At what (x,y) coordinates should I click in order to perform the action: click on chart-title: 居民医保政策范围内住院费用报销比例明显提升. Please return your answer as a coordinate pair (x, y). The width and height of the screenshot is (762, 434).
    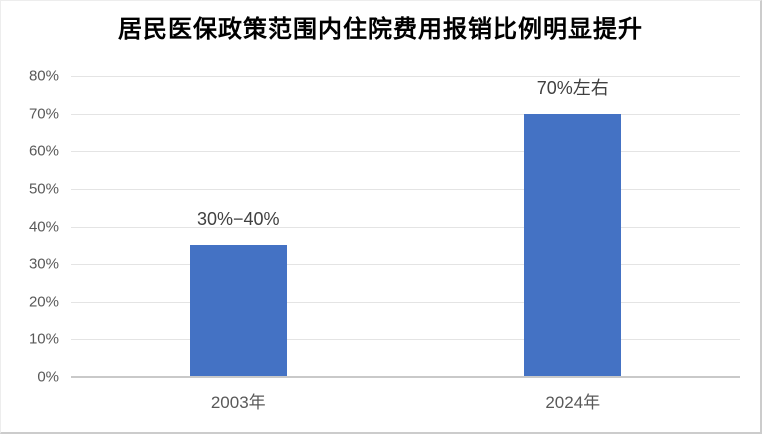
    Looking at the image, I should click on (380, 29).